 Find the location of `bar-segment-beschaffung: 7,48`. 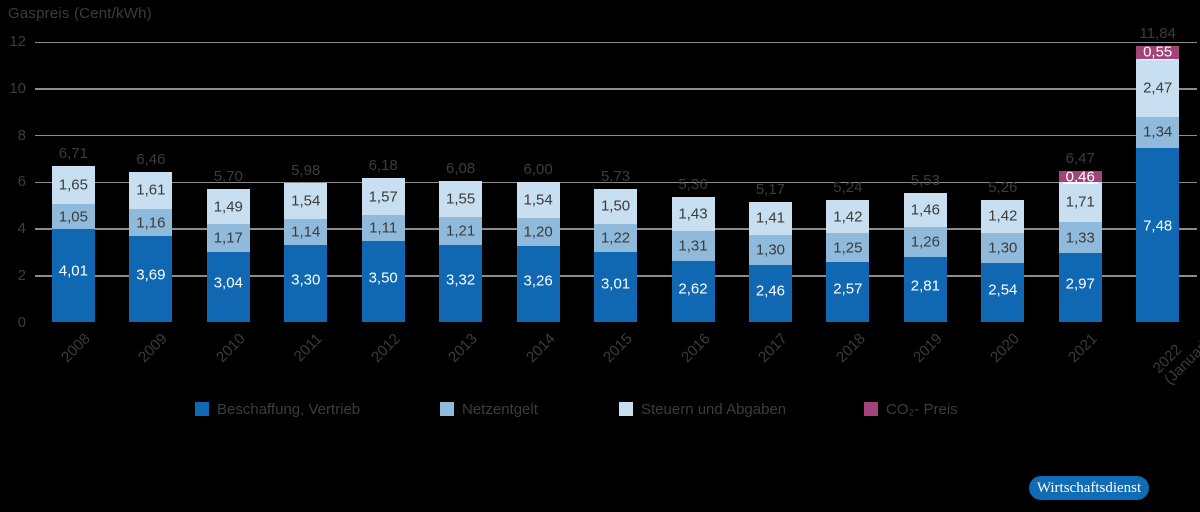

bar-segment-beschaffung: 7,48 is located at coordinates (1158, 235).